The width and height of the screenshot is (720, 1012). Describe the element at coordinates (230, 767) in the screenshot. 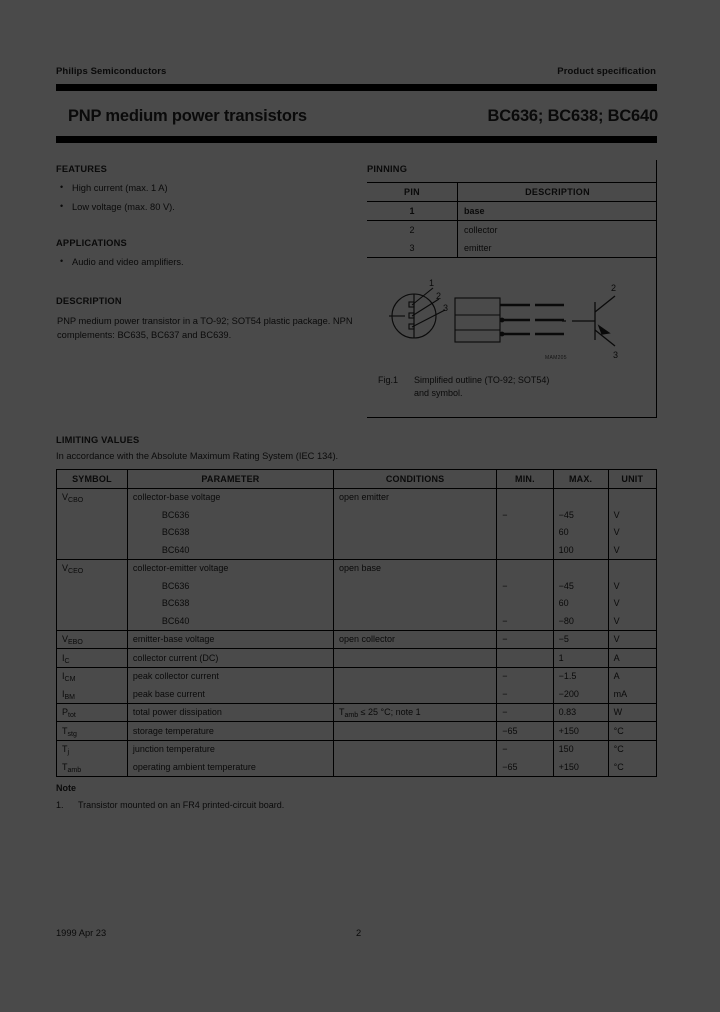

I see `cell-parameter: operating ambient temperature` at that location.